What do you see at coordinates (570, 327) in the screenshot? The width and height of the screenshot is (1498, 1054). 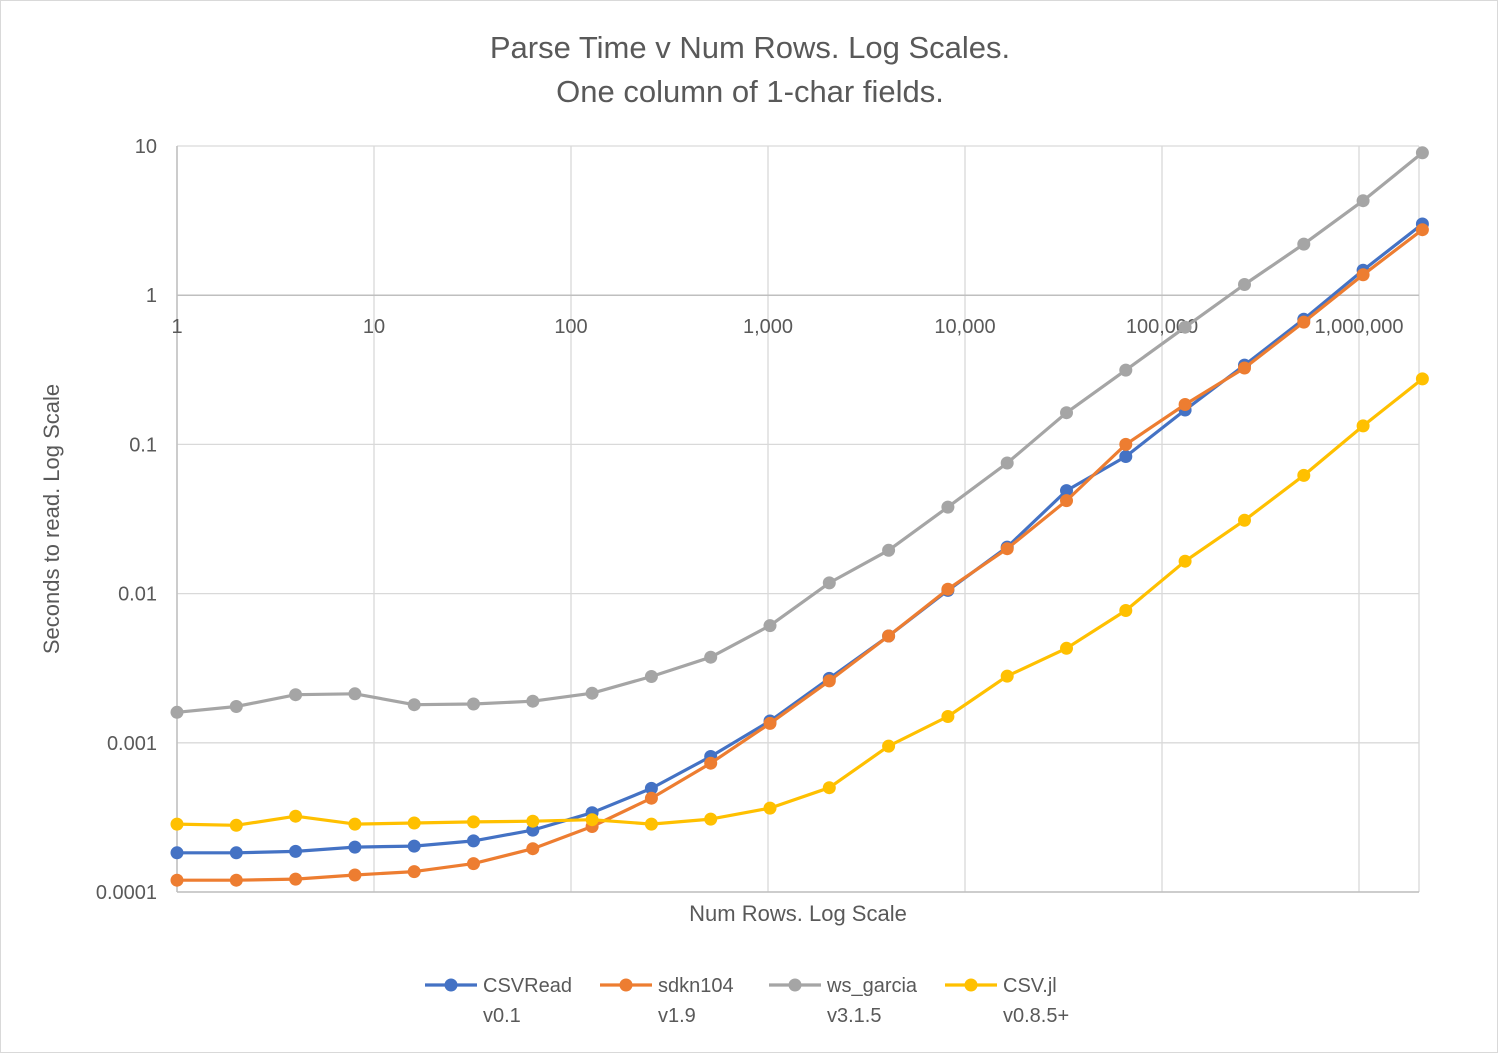 I see `x-tick-label: 100` at bounding box center [570, 327].